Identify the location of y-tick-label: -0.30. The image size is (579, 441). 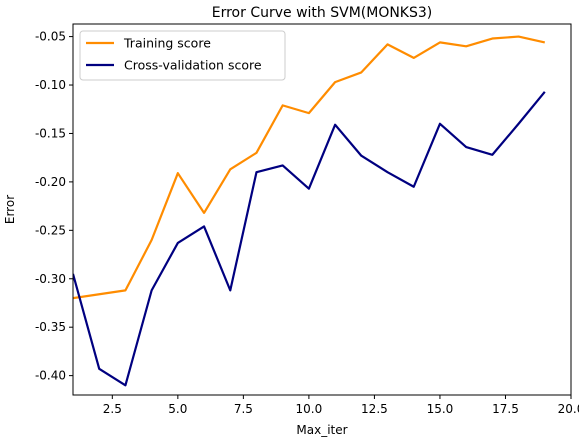
(50, 279).